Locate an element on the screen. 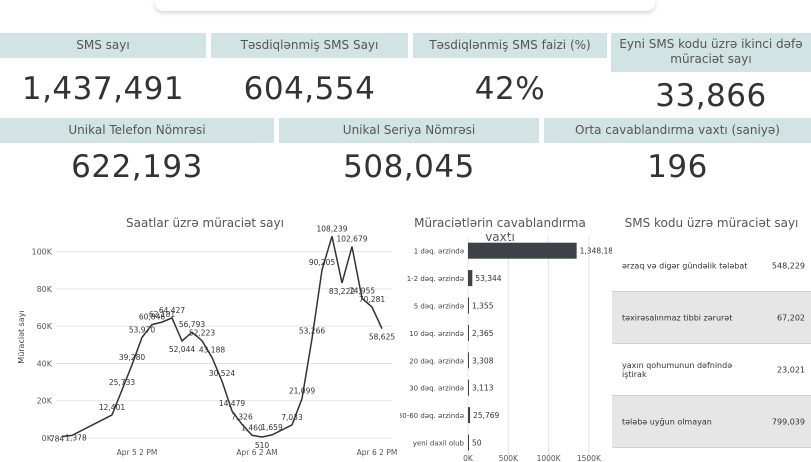  line-data-label: 58,625 is located at coordinates (382, 337).